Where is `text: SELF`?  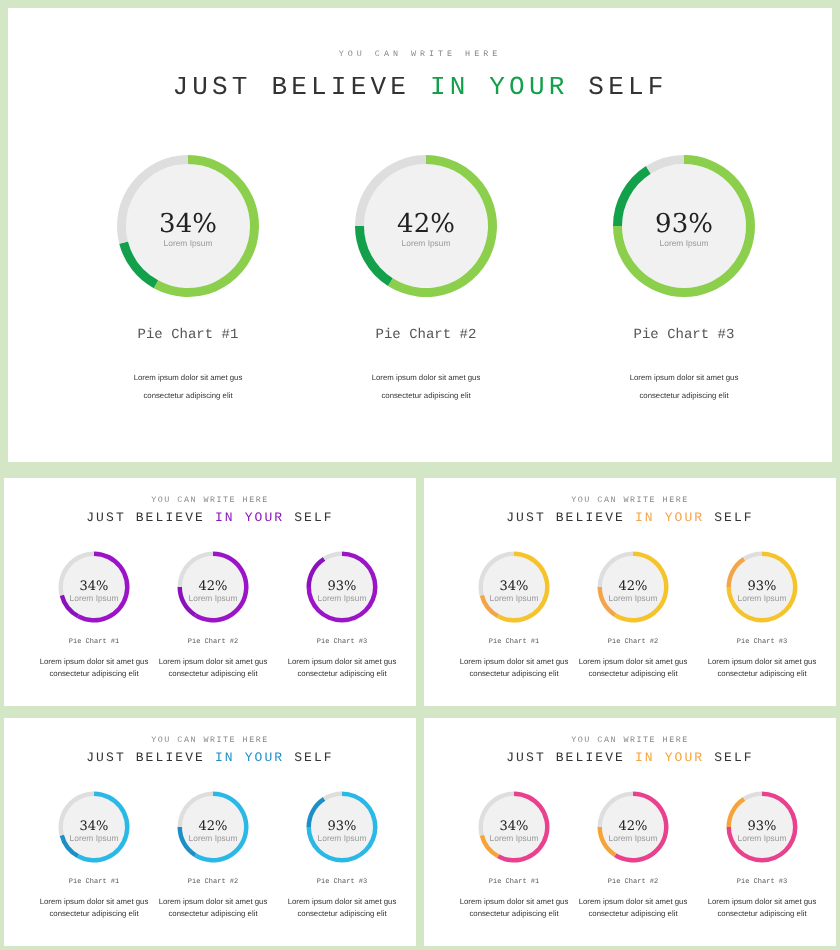
text: SELF is located at coordinates (628, 87).